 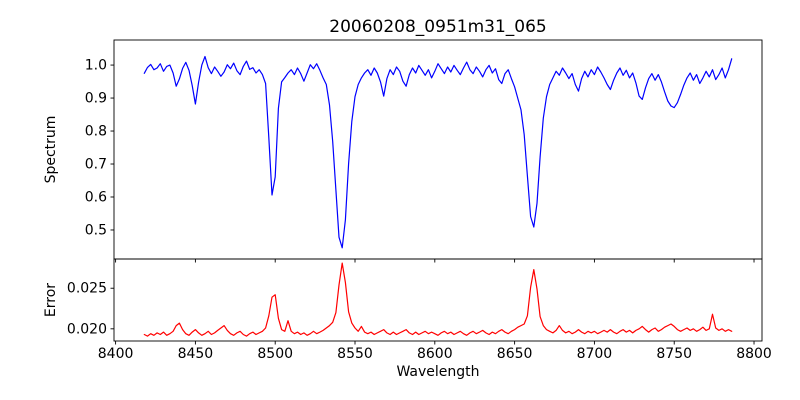 What do you see at coordinates (96, 230) in the screenshot?
I see `spectrum-y-tick-label: 0.5` at bounding box center [96, 230].